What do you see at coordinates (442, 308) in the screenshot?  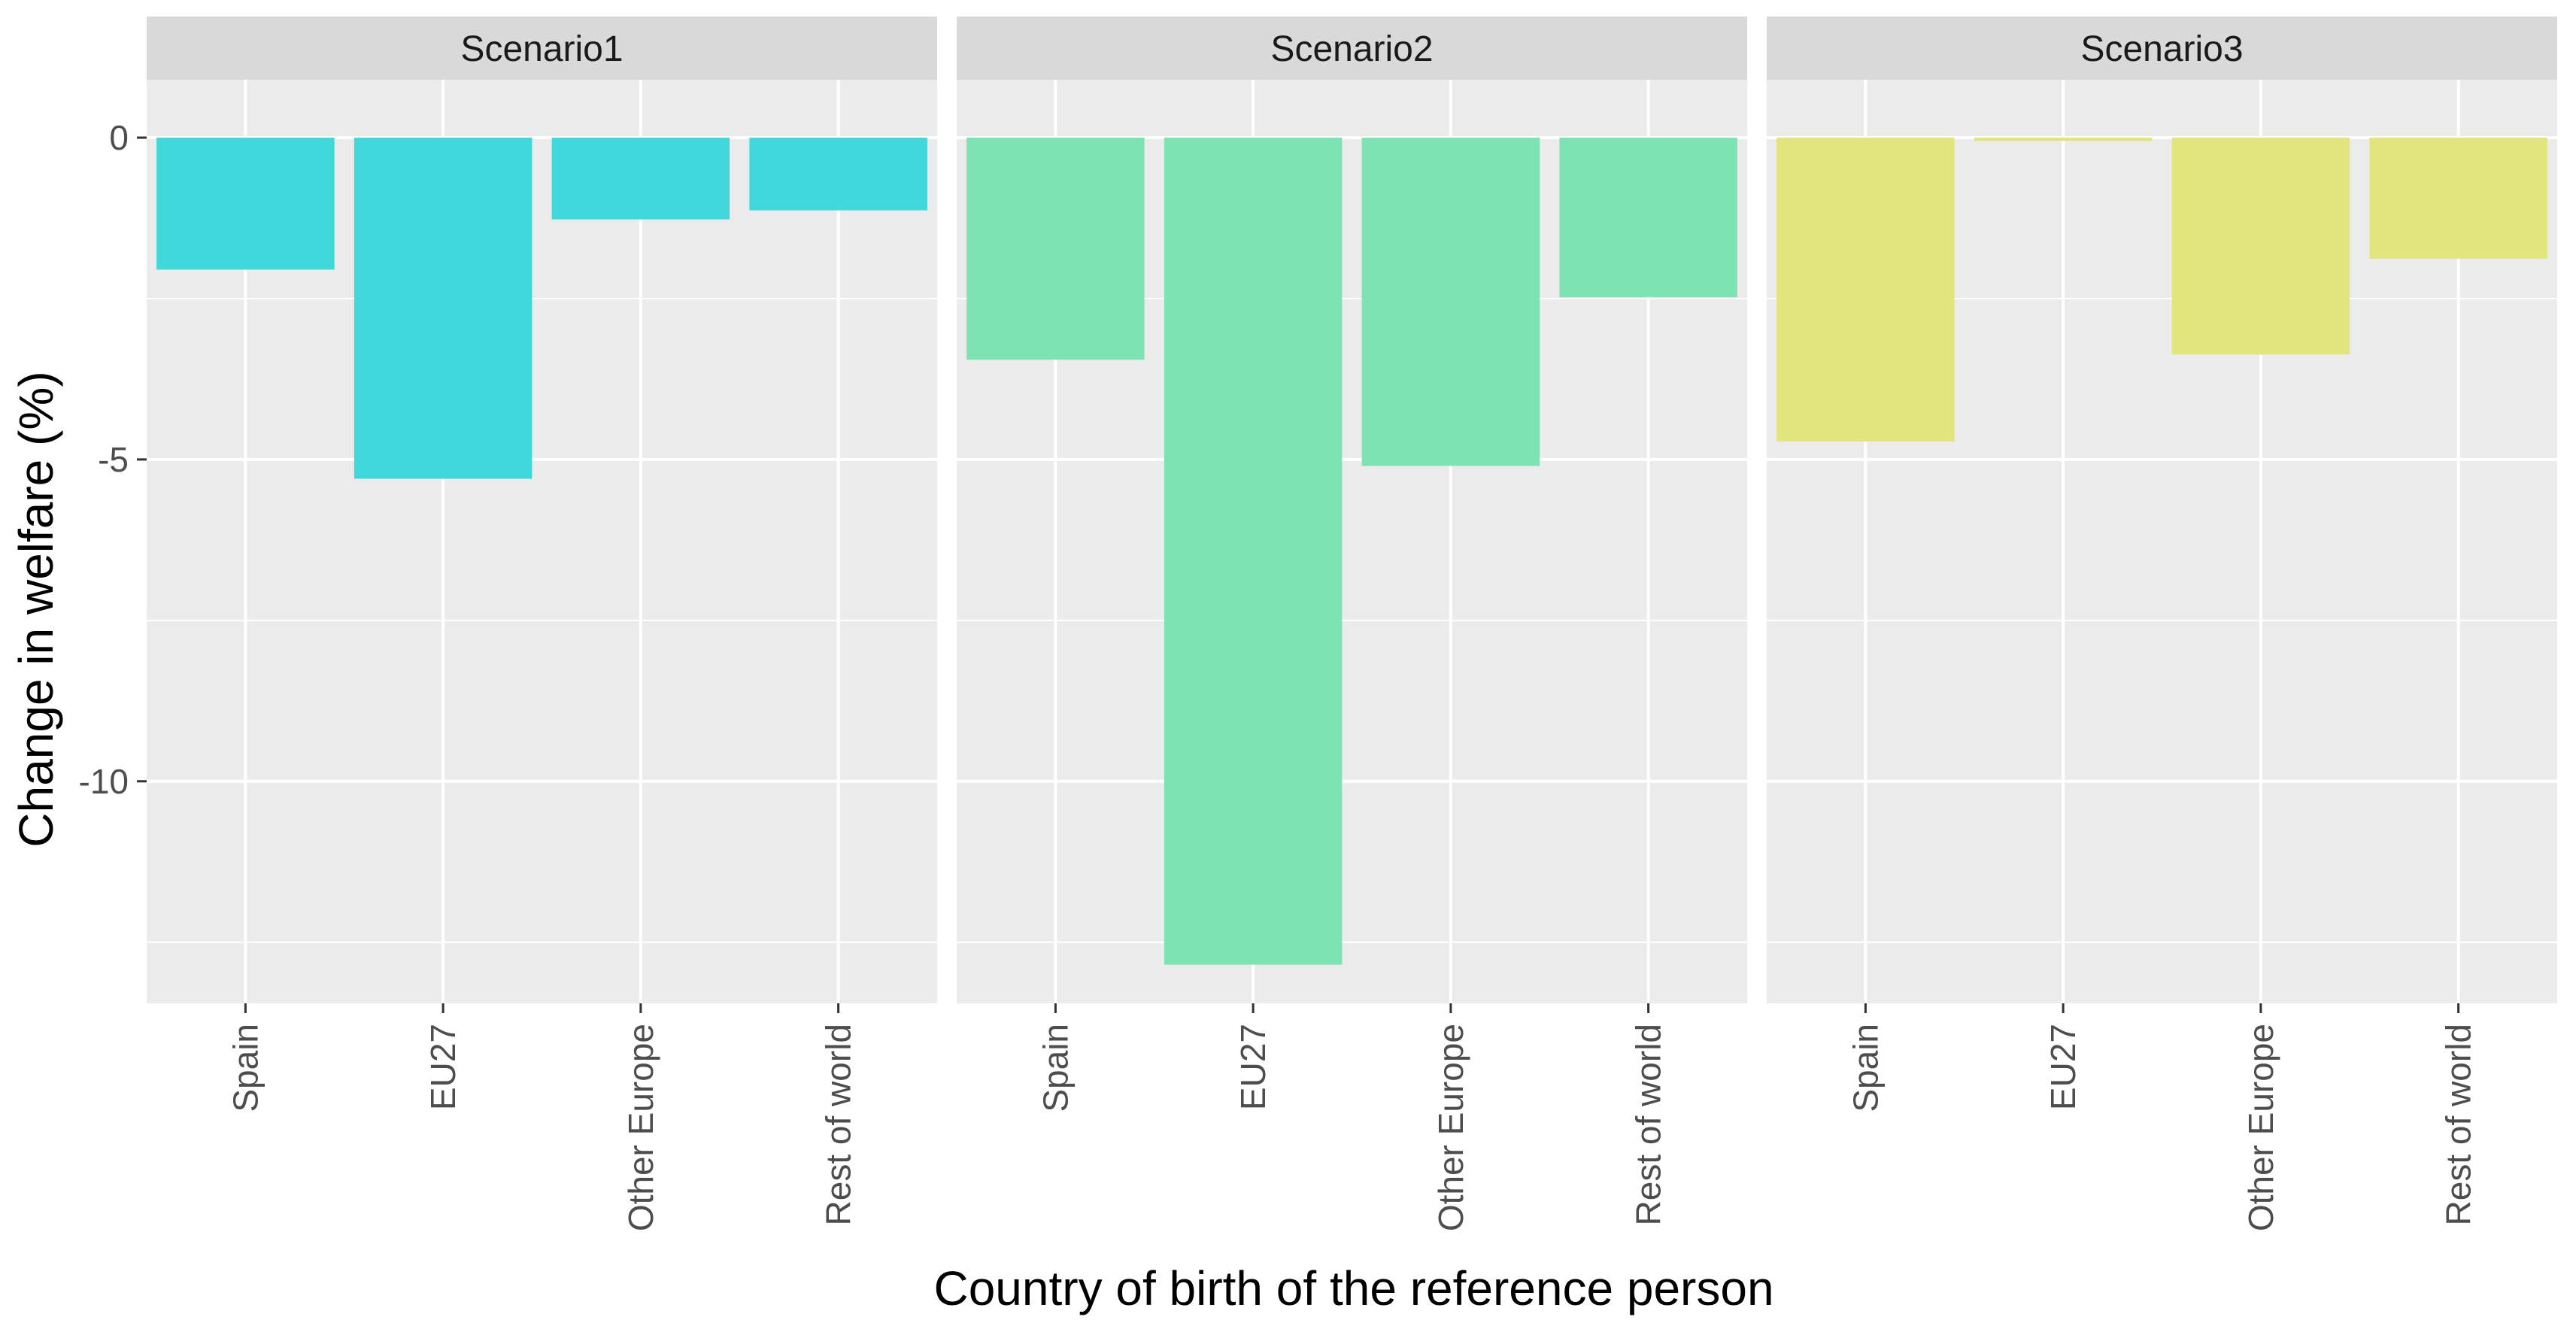 I see `bar-scenario1-eu27` at bounding box center [442, 308].